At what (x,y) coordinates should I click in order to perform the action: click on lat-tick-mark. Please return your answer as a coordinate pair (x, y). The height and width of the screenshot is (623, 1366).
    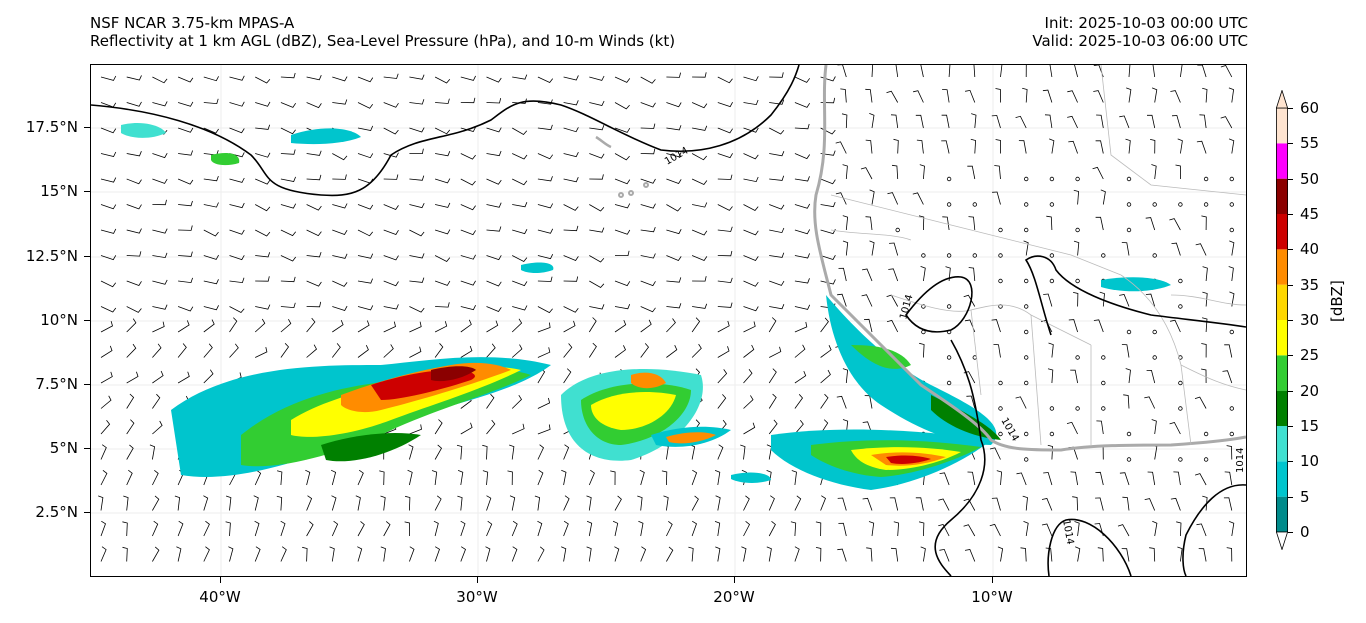
    Looking at the image, I should click on (87, 127).